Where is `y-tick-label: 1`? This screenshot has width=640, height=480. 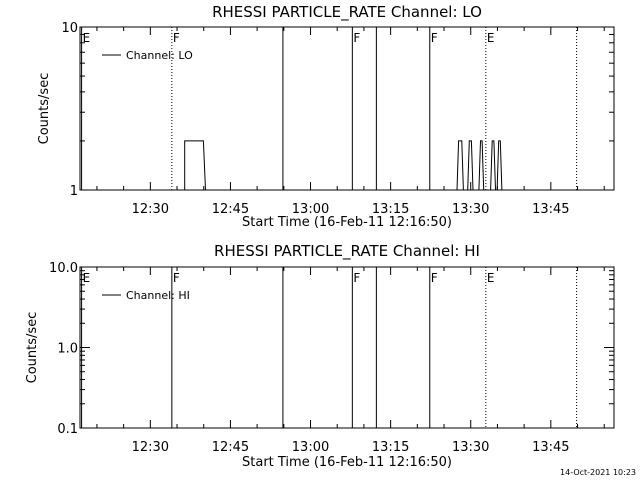 y-tick-label: 1 is located at coordinates (74, 191).